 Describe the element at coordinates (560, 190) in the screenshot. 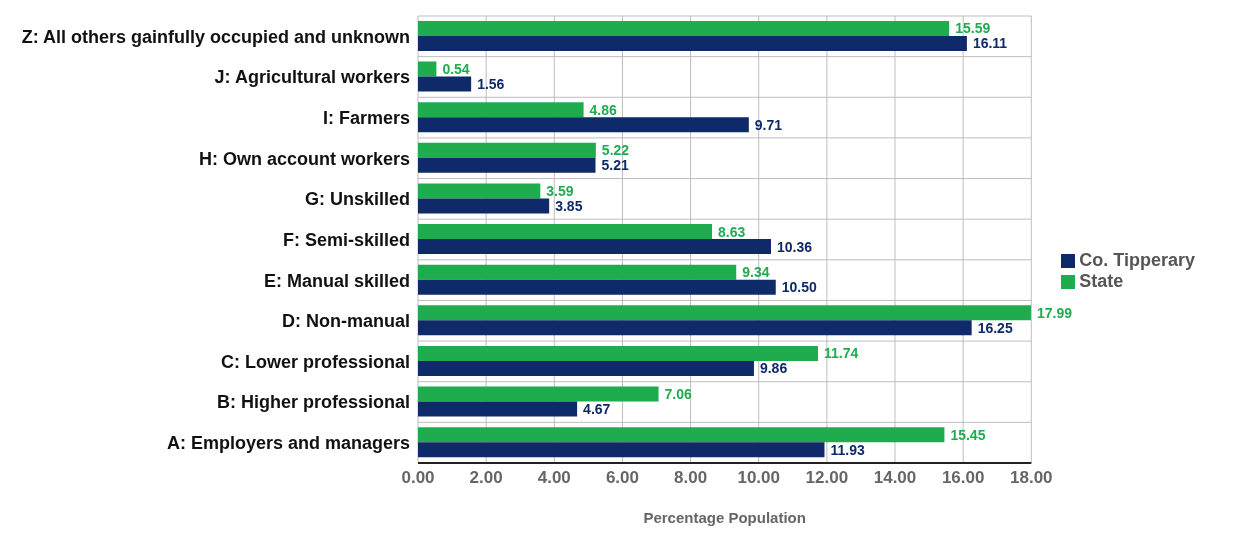

I see `data-label: 3.59` at that location.